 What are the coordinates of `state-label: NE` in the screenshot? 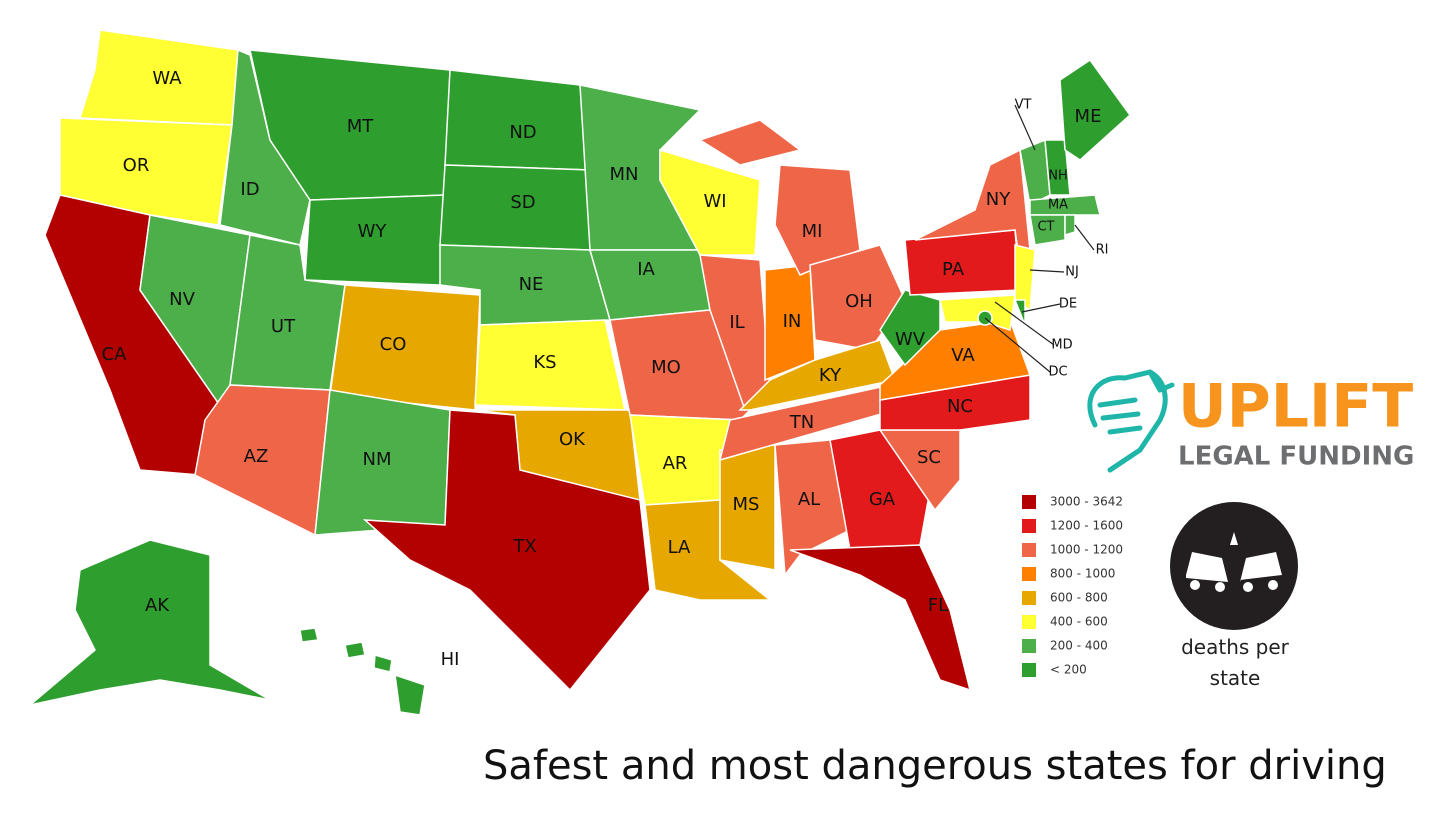 It's located at (531, 284).